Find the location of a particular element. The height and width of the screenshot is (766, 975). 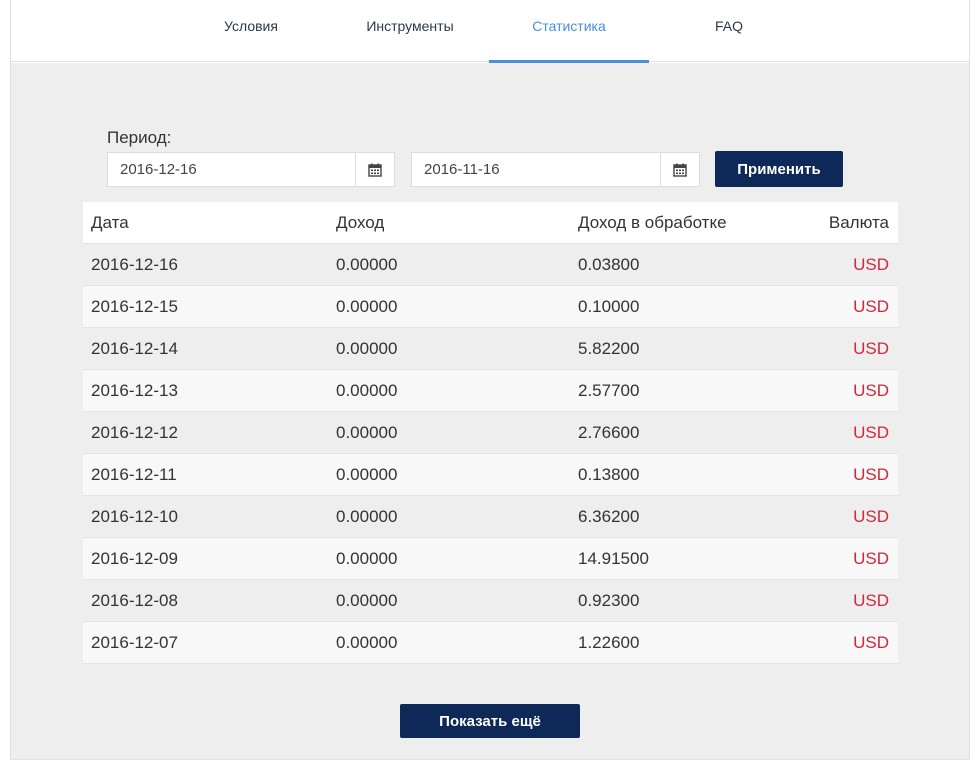

table-header: Дата Доход Доход в обработке Валюта is located at coordinates (490, 223).